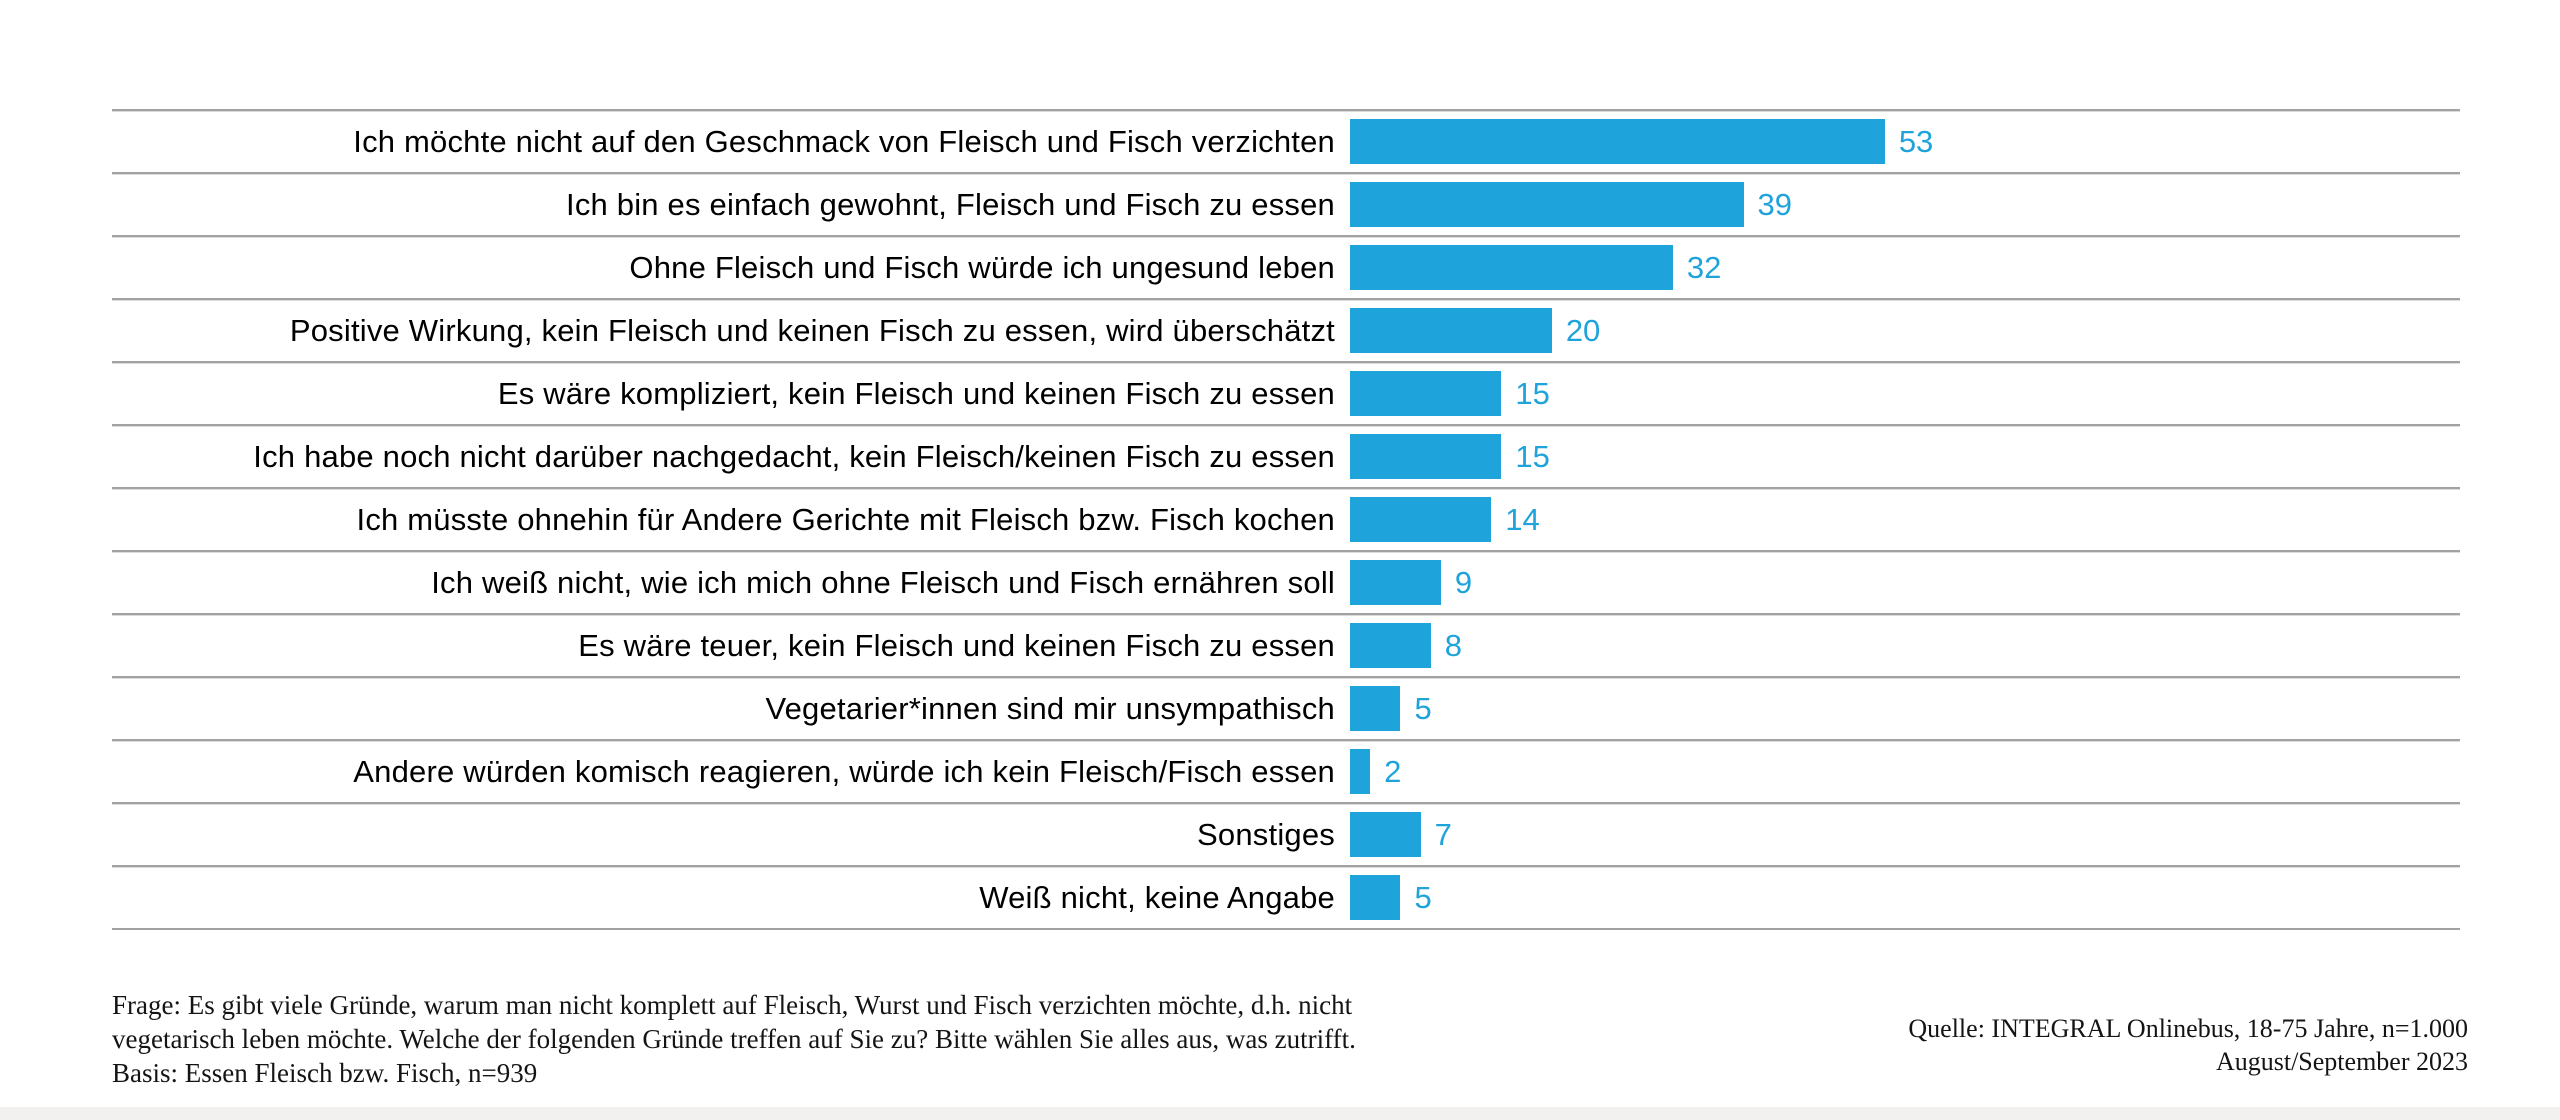 The height and width of the screenshot is (1120, 2560). What do you see at coordinates (2341, 1061) in the screenshot?
I see `source-line: August/September 2023` at bounding box center [2341, 1061].